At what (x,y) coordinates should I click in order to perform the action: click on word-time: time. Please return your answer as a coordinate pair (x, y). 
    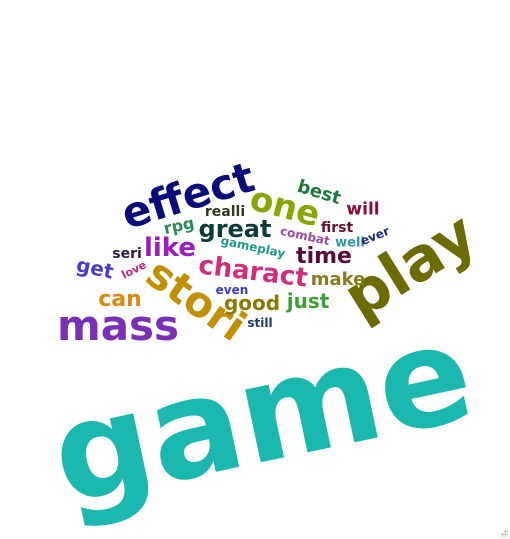
    Looking at the image, I should click on (324, 256).